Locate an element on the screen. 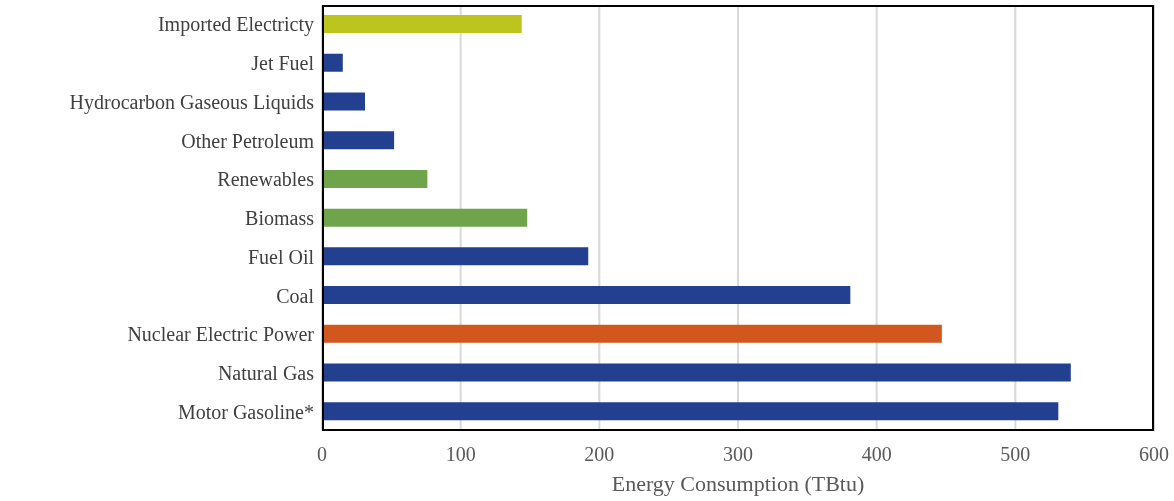 The height and width of the screenshot is (501, 1174). x-tick-label: 500 is located at coordinates (1015, 454).